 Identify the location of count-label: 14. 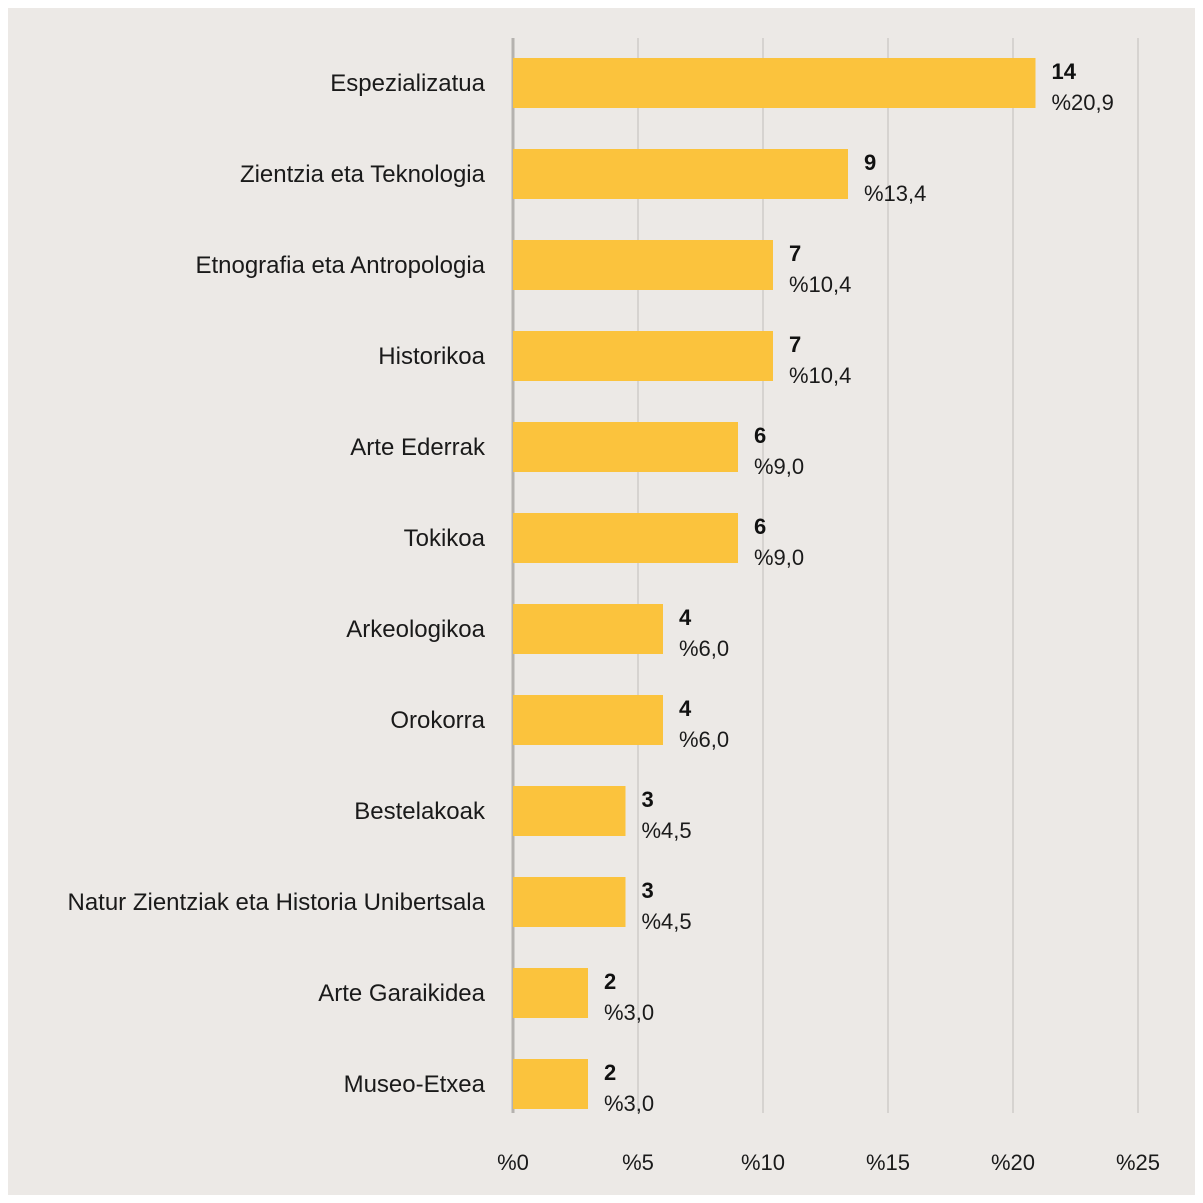
(1064, 71).